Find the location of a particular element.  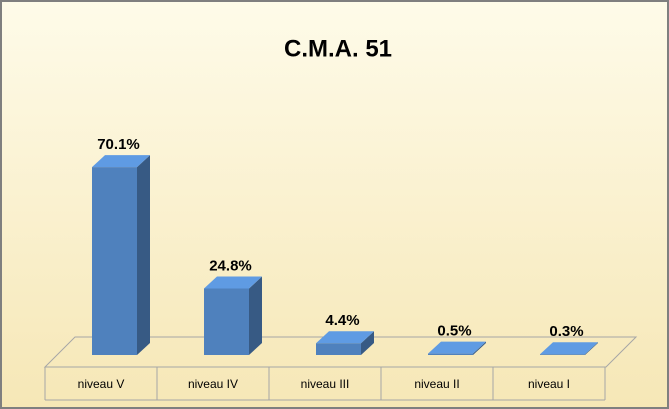

data-label: 0.3% is located at coordinates (566, 331).